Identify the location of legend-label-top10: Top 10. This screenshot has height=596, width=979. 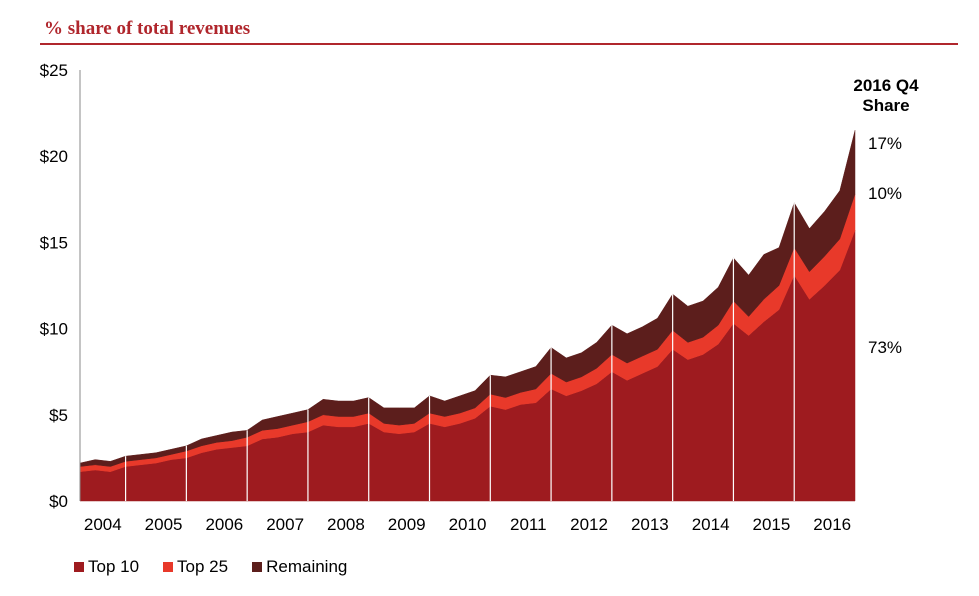
(114, 566).